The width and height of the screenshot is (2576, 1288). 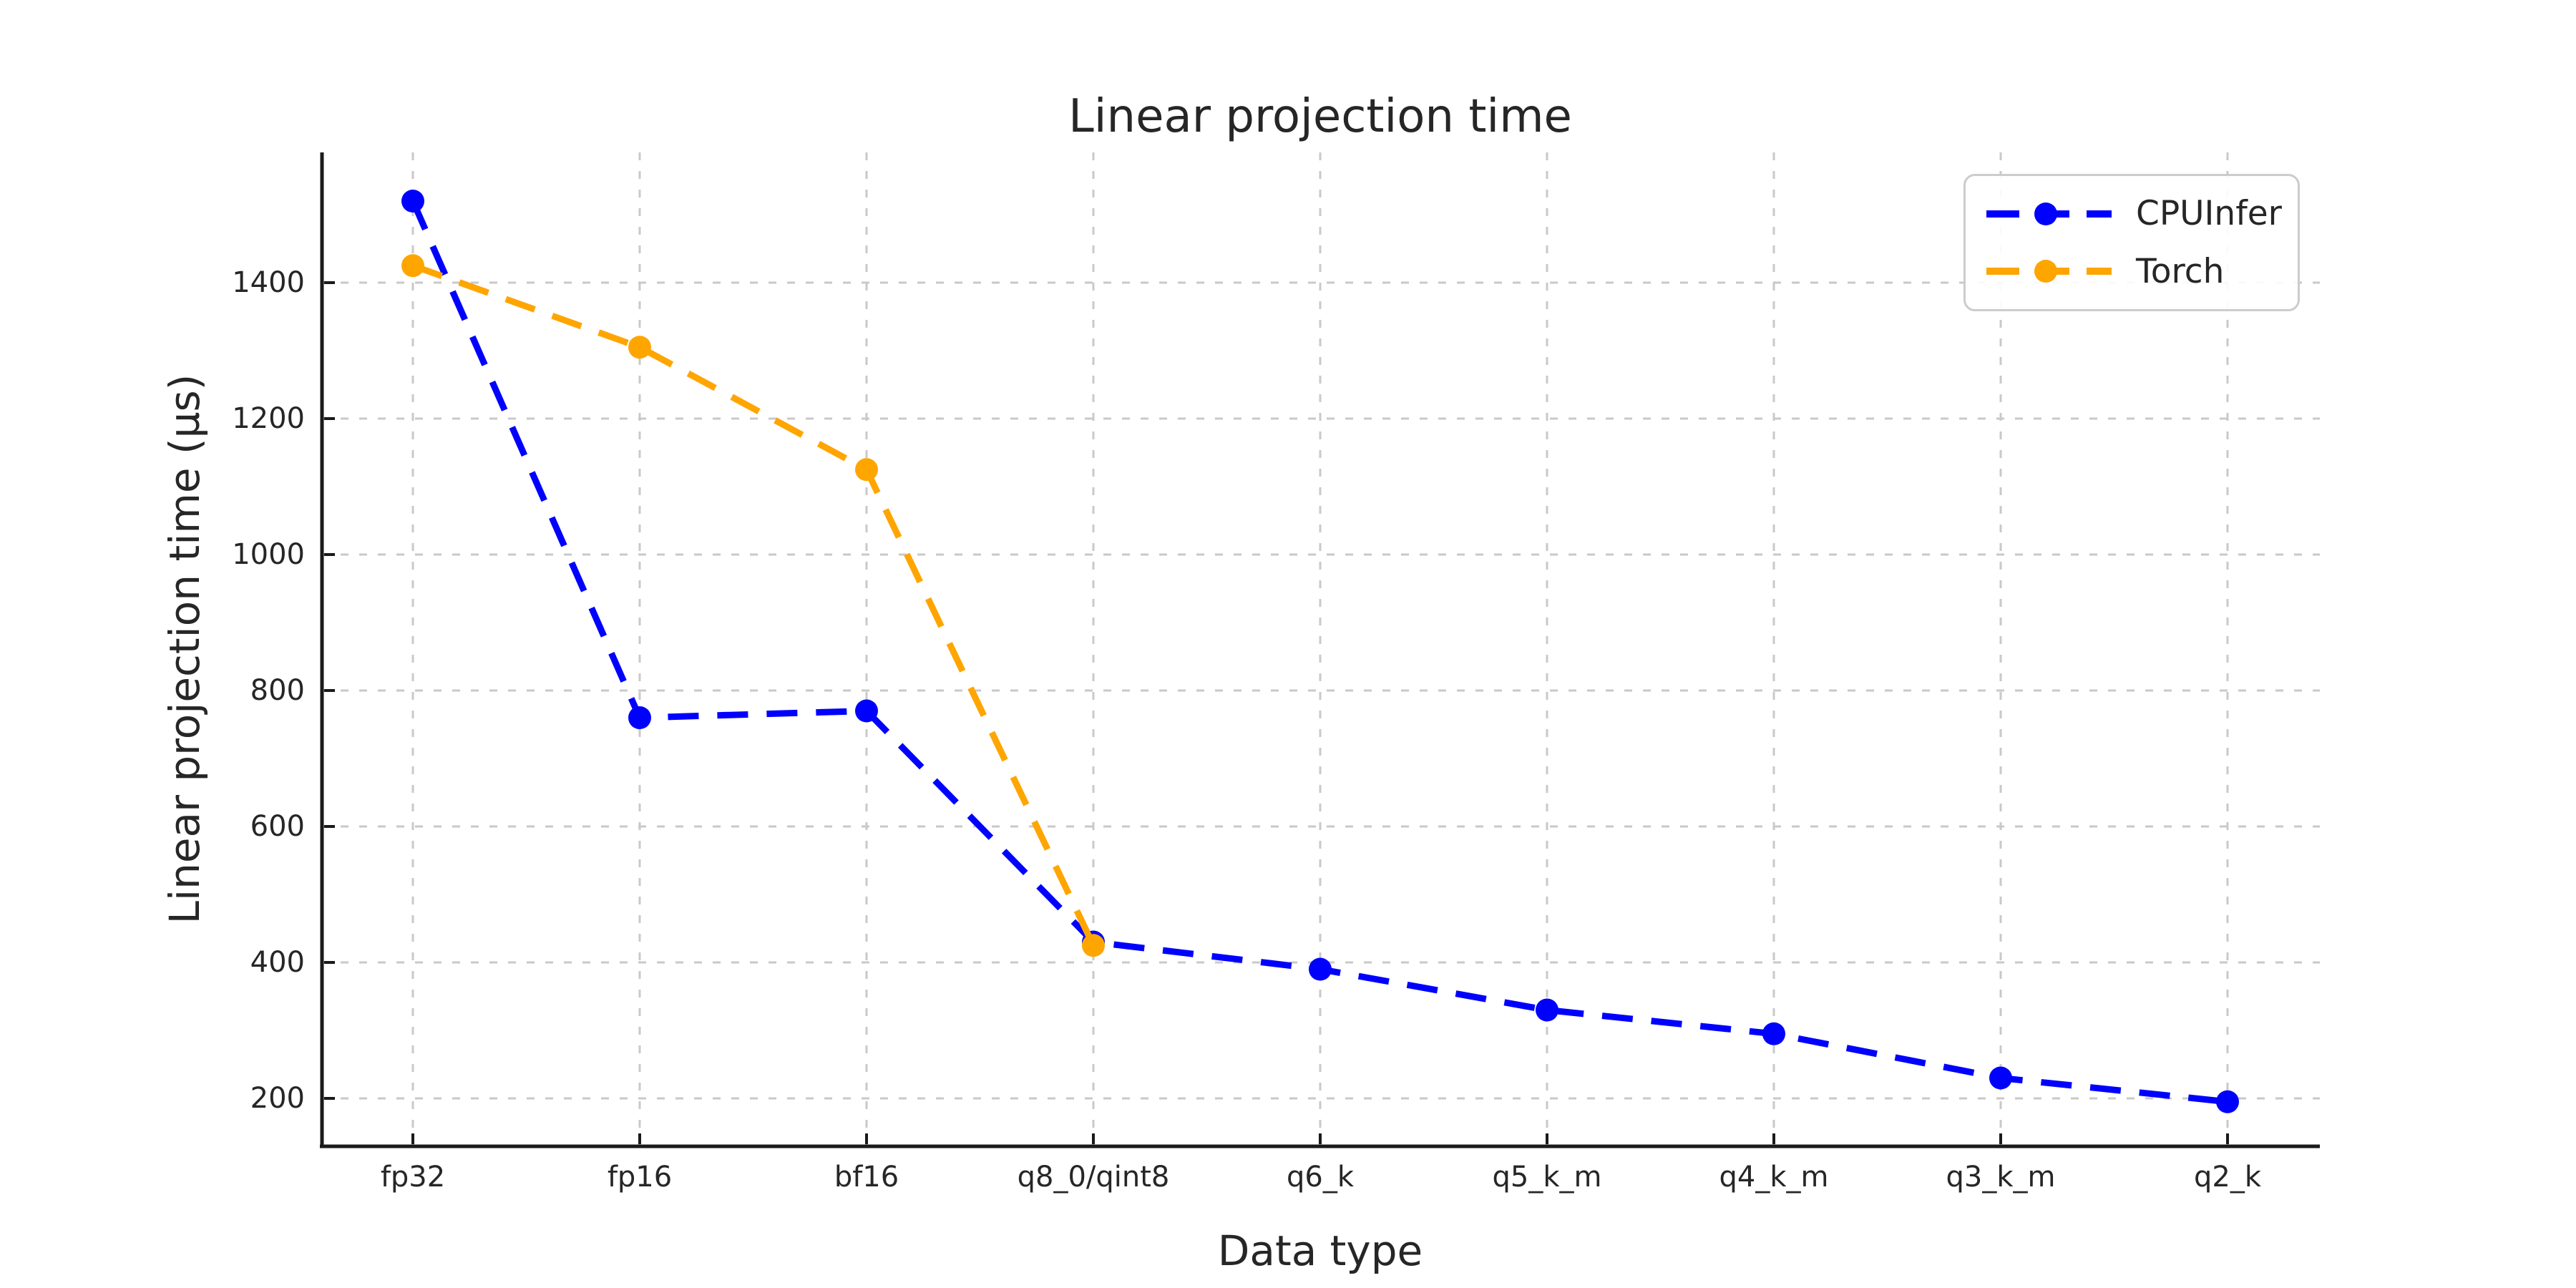 I want to click on y-tick-label: 1400, so click(x=268, y=282).